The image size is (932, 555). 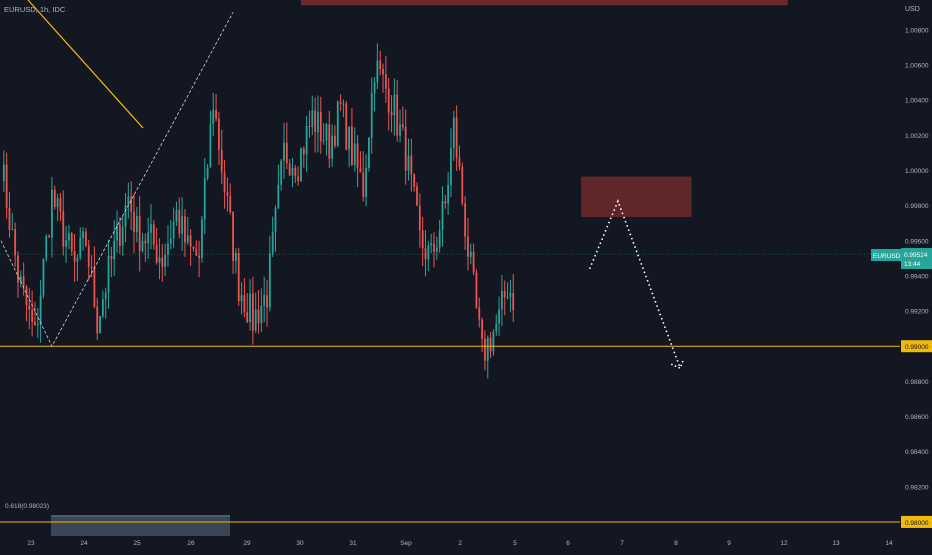 What do you see at coordinates (917, 487) in the screenshot?
I see `price-tick-label: 0.98200` at bounding box center [917, 487].